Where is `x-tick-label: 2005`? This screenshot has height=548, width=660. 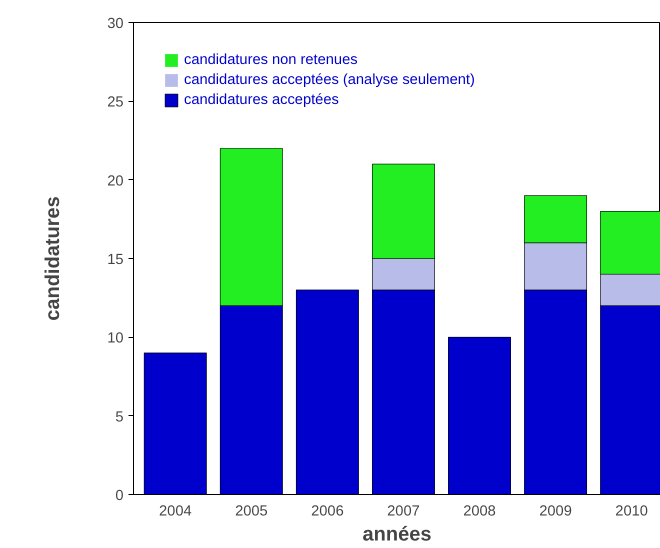 x-tick-label: 2005 is located at coordinates (251, 512).